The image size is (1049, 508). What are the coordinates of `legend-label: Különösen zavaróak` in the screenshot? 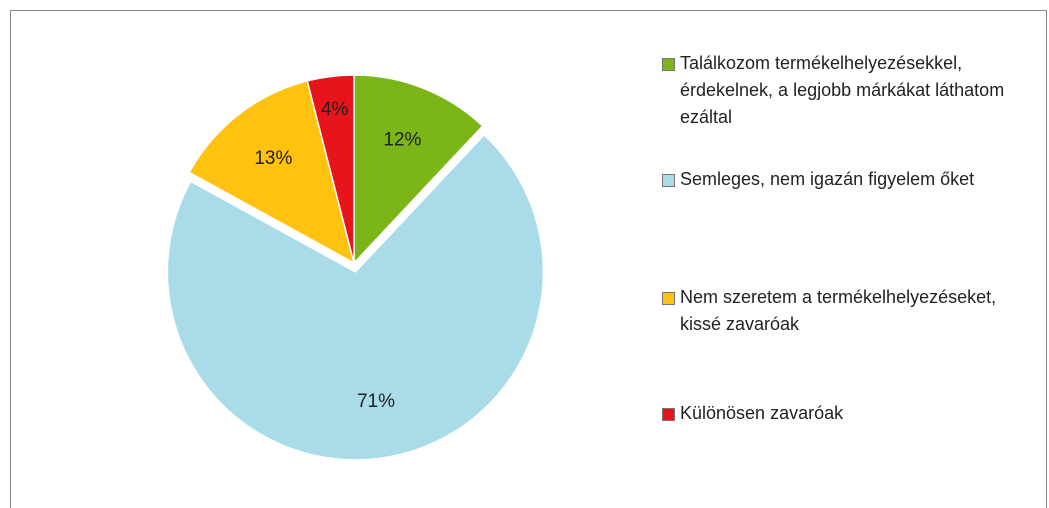 It's located at (762, 413).